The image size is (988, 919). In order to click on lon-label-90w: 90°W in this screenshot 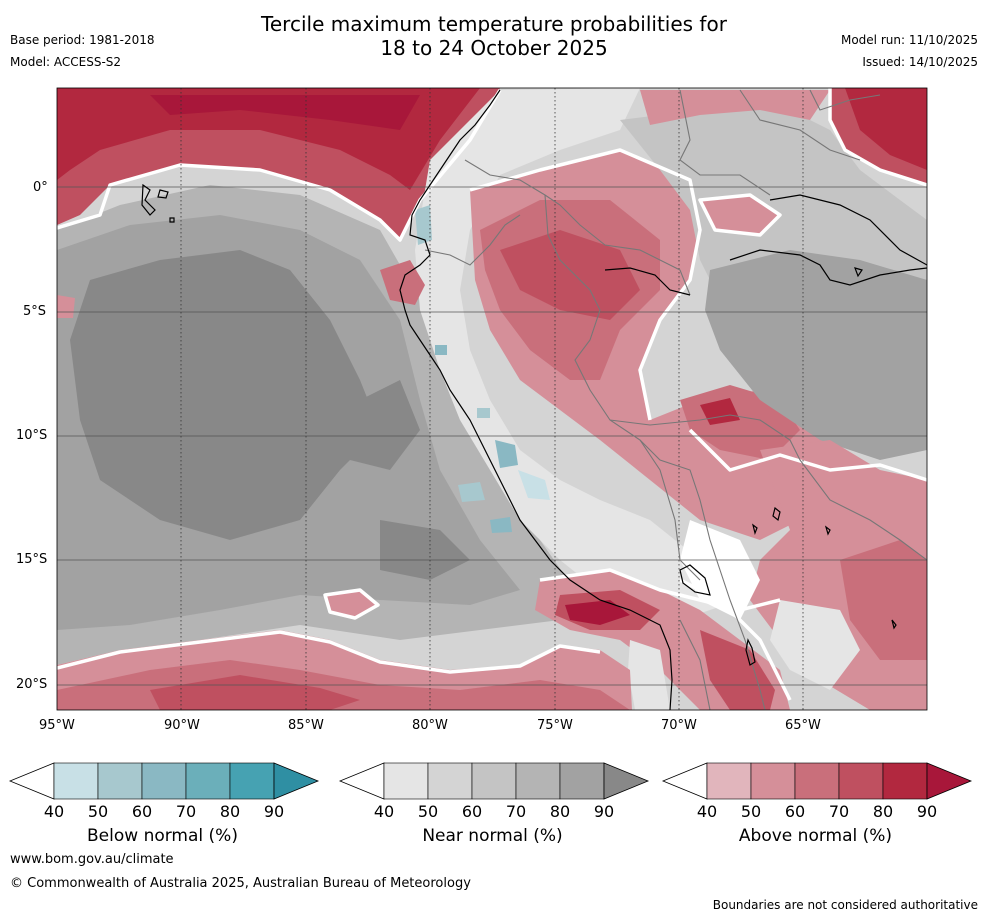, I will do `click(182, 725)`.